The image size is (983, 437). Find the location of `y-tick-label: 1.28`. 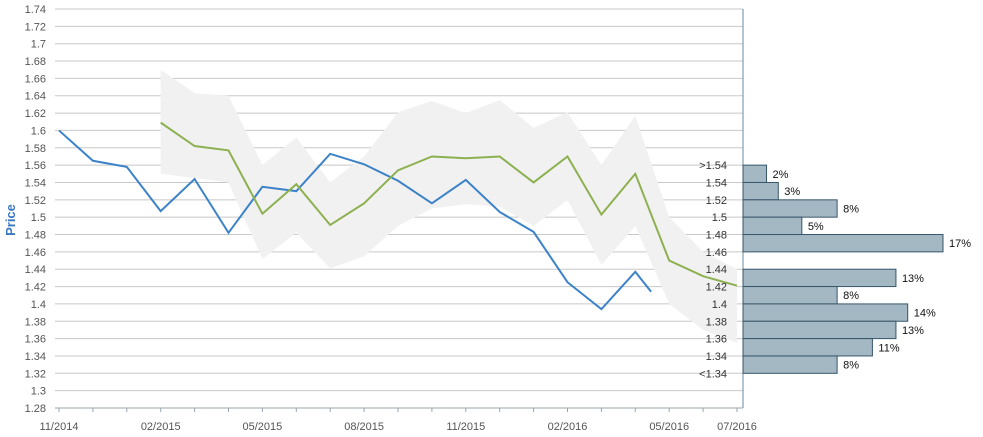

y-tick-label: 1.28 is located at coordinates (35, 409).